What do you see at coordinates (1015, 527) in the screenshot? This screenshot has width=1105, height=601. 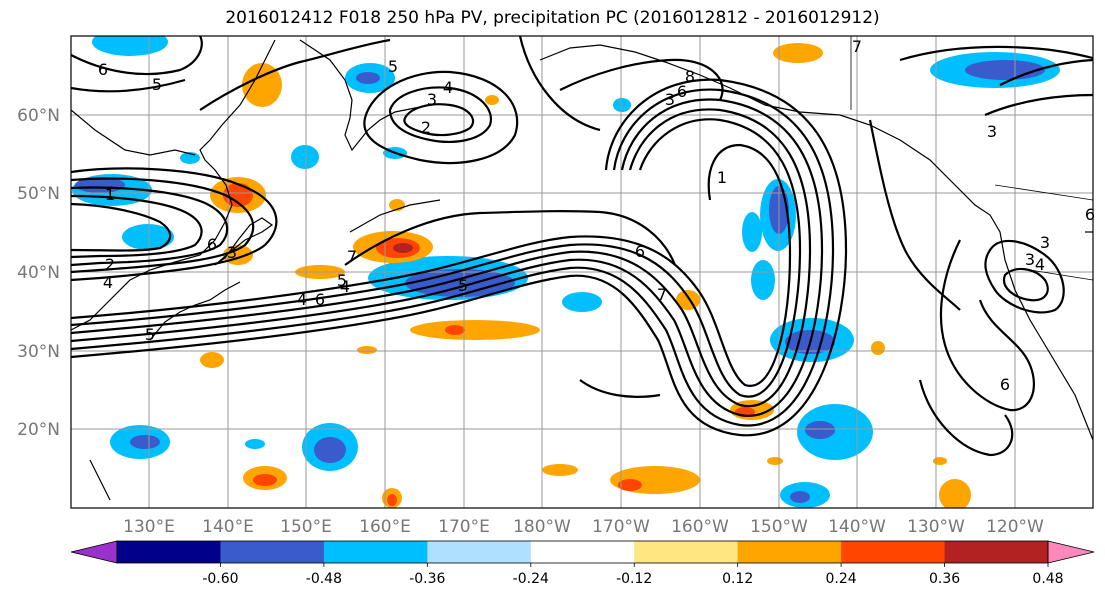 I see `lon-label: 120°W` at bounding box center [1015, 527].